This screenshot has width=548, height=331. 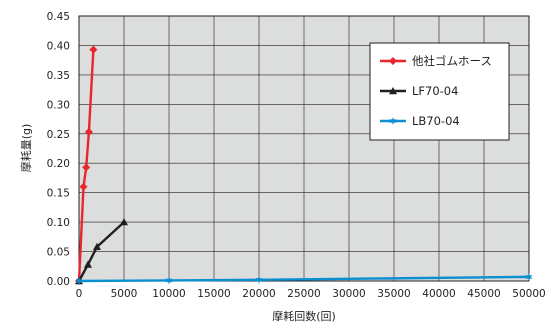 I want to click on x-tick-label: 10000, so click(x=168, y=294).